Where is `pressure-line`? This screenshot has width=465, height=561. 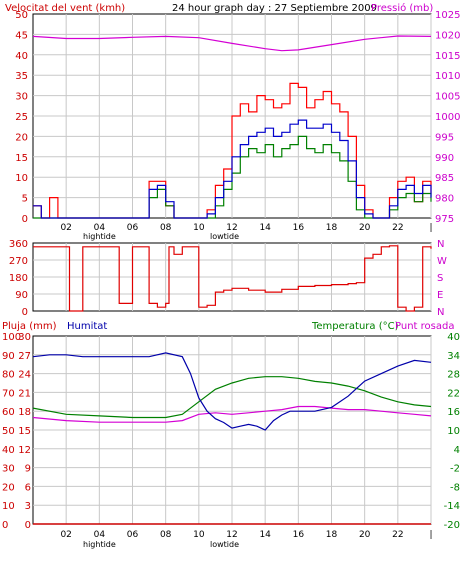
pressure-line is located at coordinates (232, 43).